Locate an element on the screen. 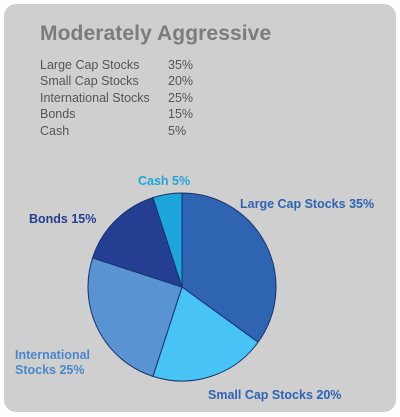 The width and height of the screenshot is (400, 417). table-row: International Stocks 25% is located at coordinates (116, 98).